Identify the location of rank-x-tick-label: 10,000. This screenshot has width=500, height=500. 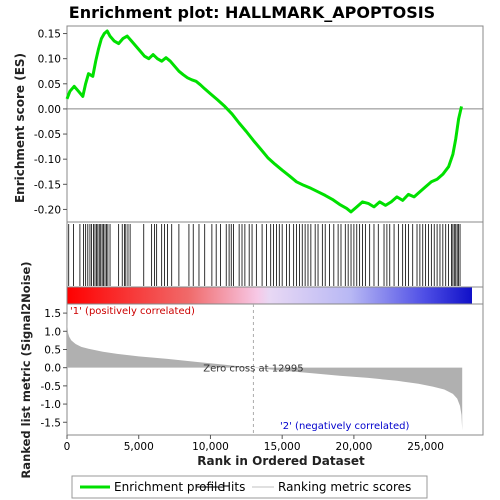
(210, 447).